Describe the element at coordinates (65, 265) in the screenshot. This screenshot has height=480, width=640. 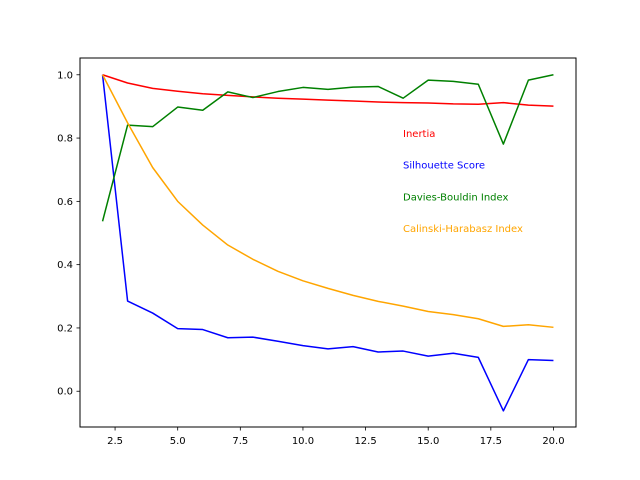
I see `y-tick-label: 0.4` at that location.